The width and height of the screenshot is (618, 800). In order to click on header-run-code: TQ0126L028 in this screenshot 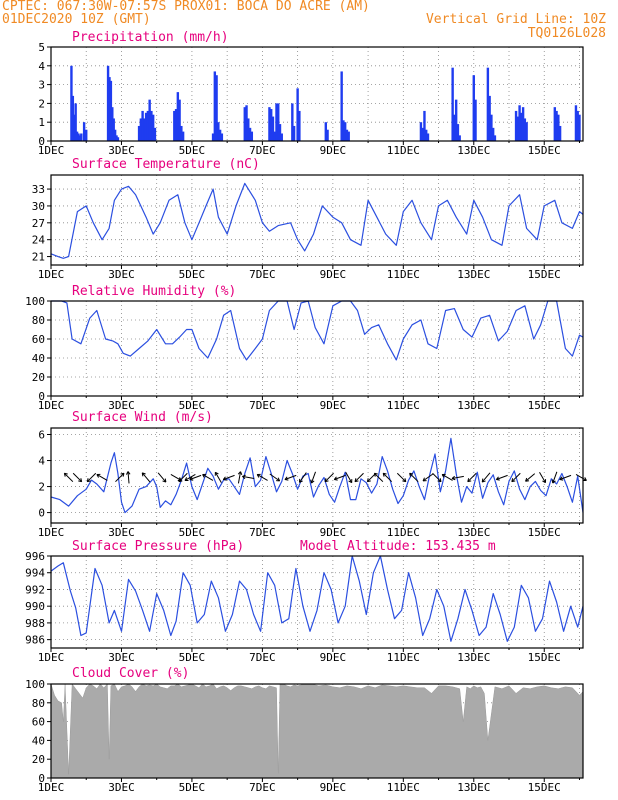, I will do `click(566, 33)`.